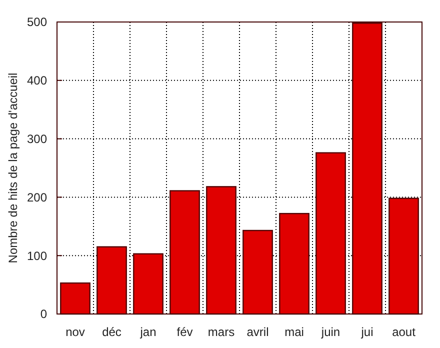  I want to click on x-tick-label: mars, so click(221, 332).